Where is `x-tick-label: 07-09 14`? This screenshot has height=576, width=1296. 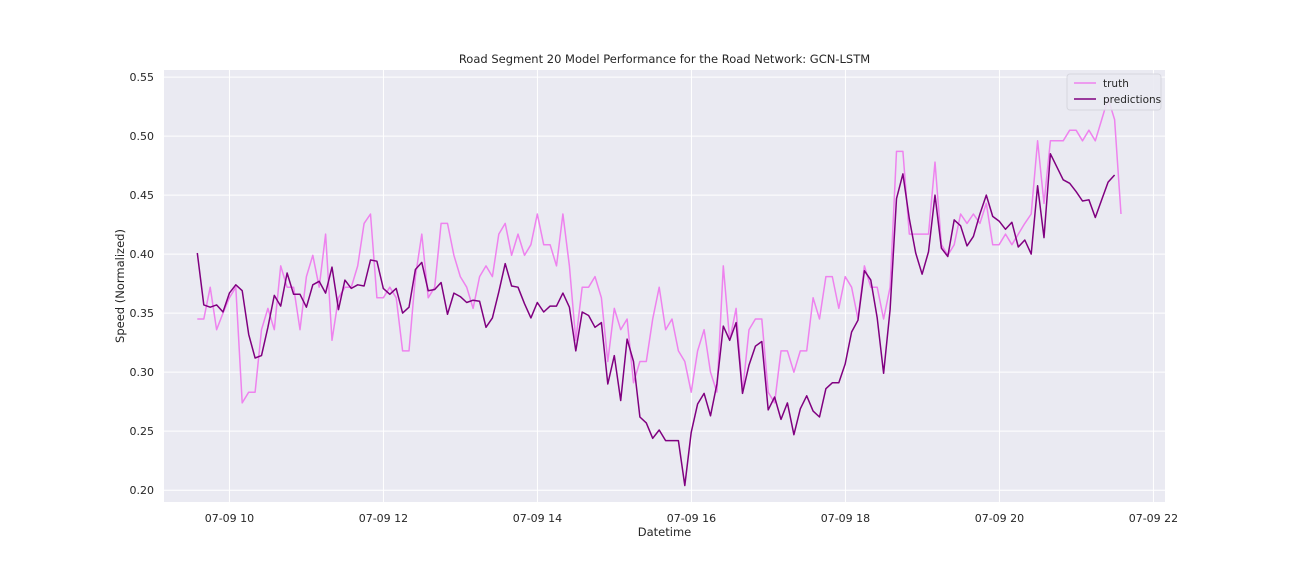 x-tick-label: 07-09 14 is located at coordinates (537, 518).